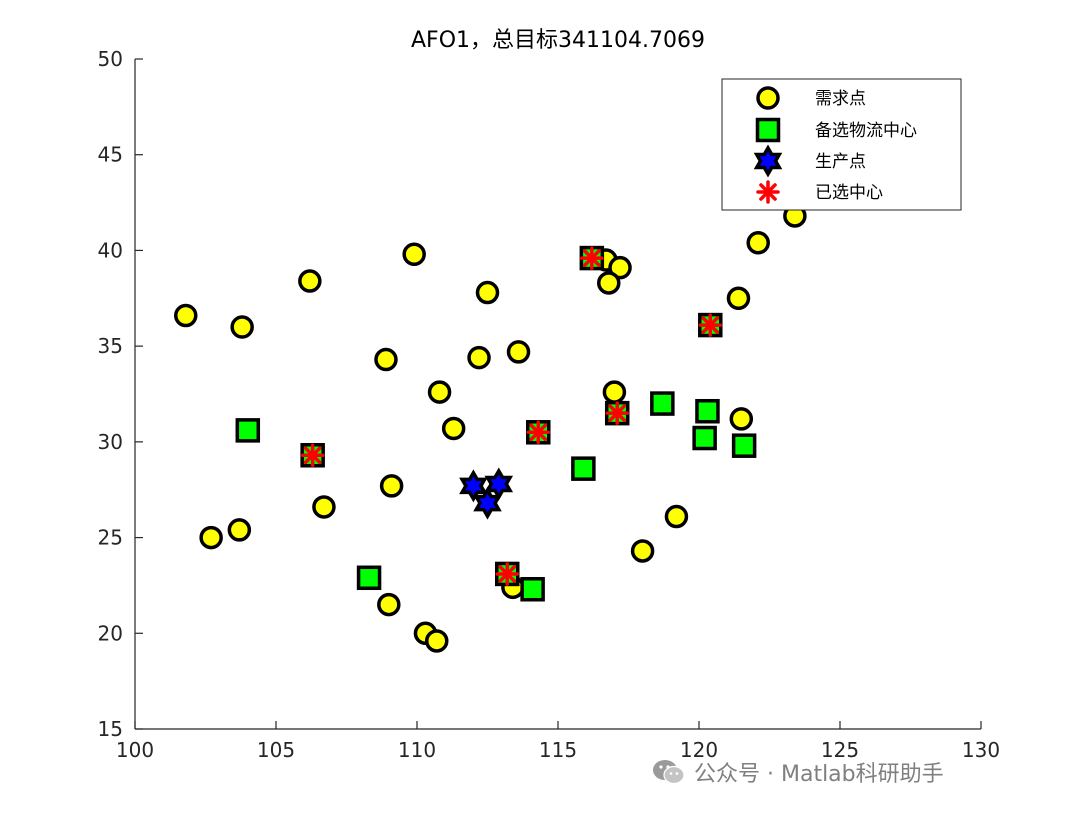 The image size is (1080, 814). What do you see at coordinates (110, 729) in the screenshot?
I see `y-tick-label: 15` at bounding box center [110, 729].